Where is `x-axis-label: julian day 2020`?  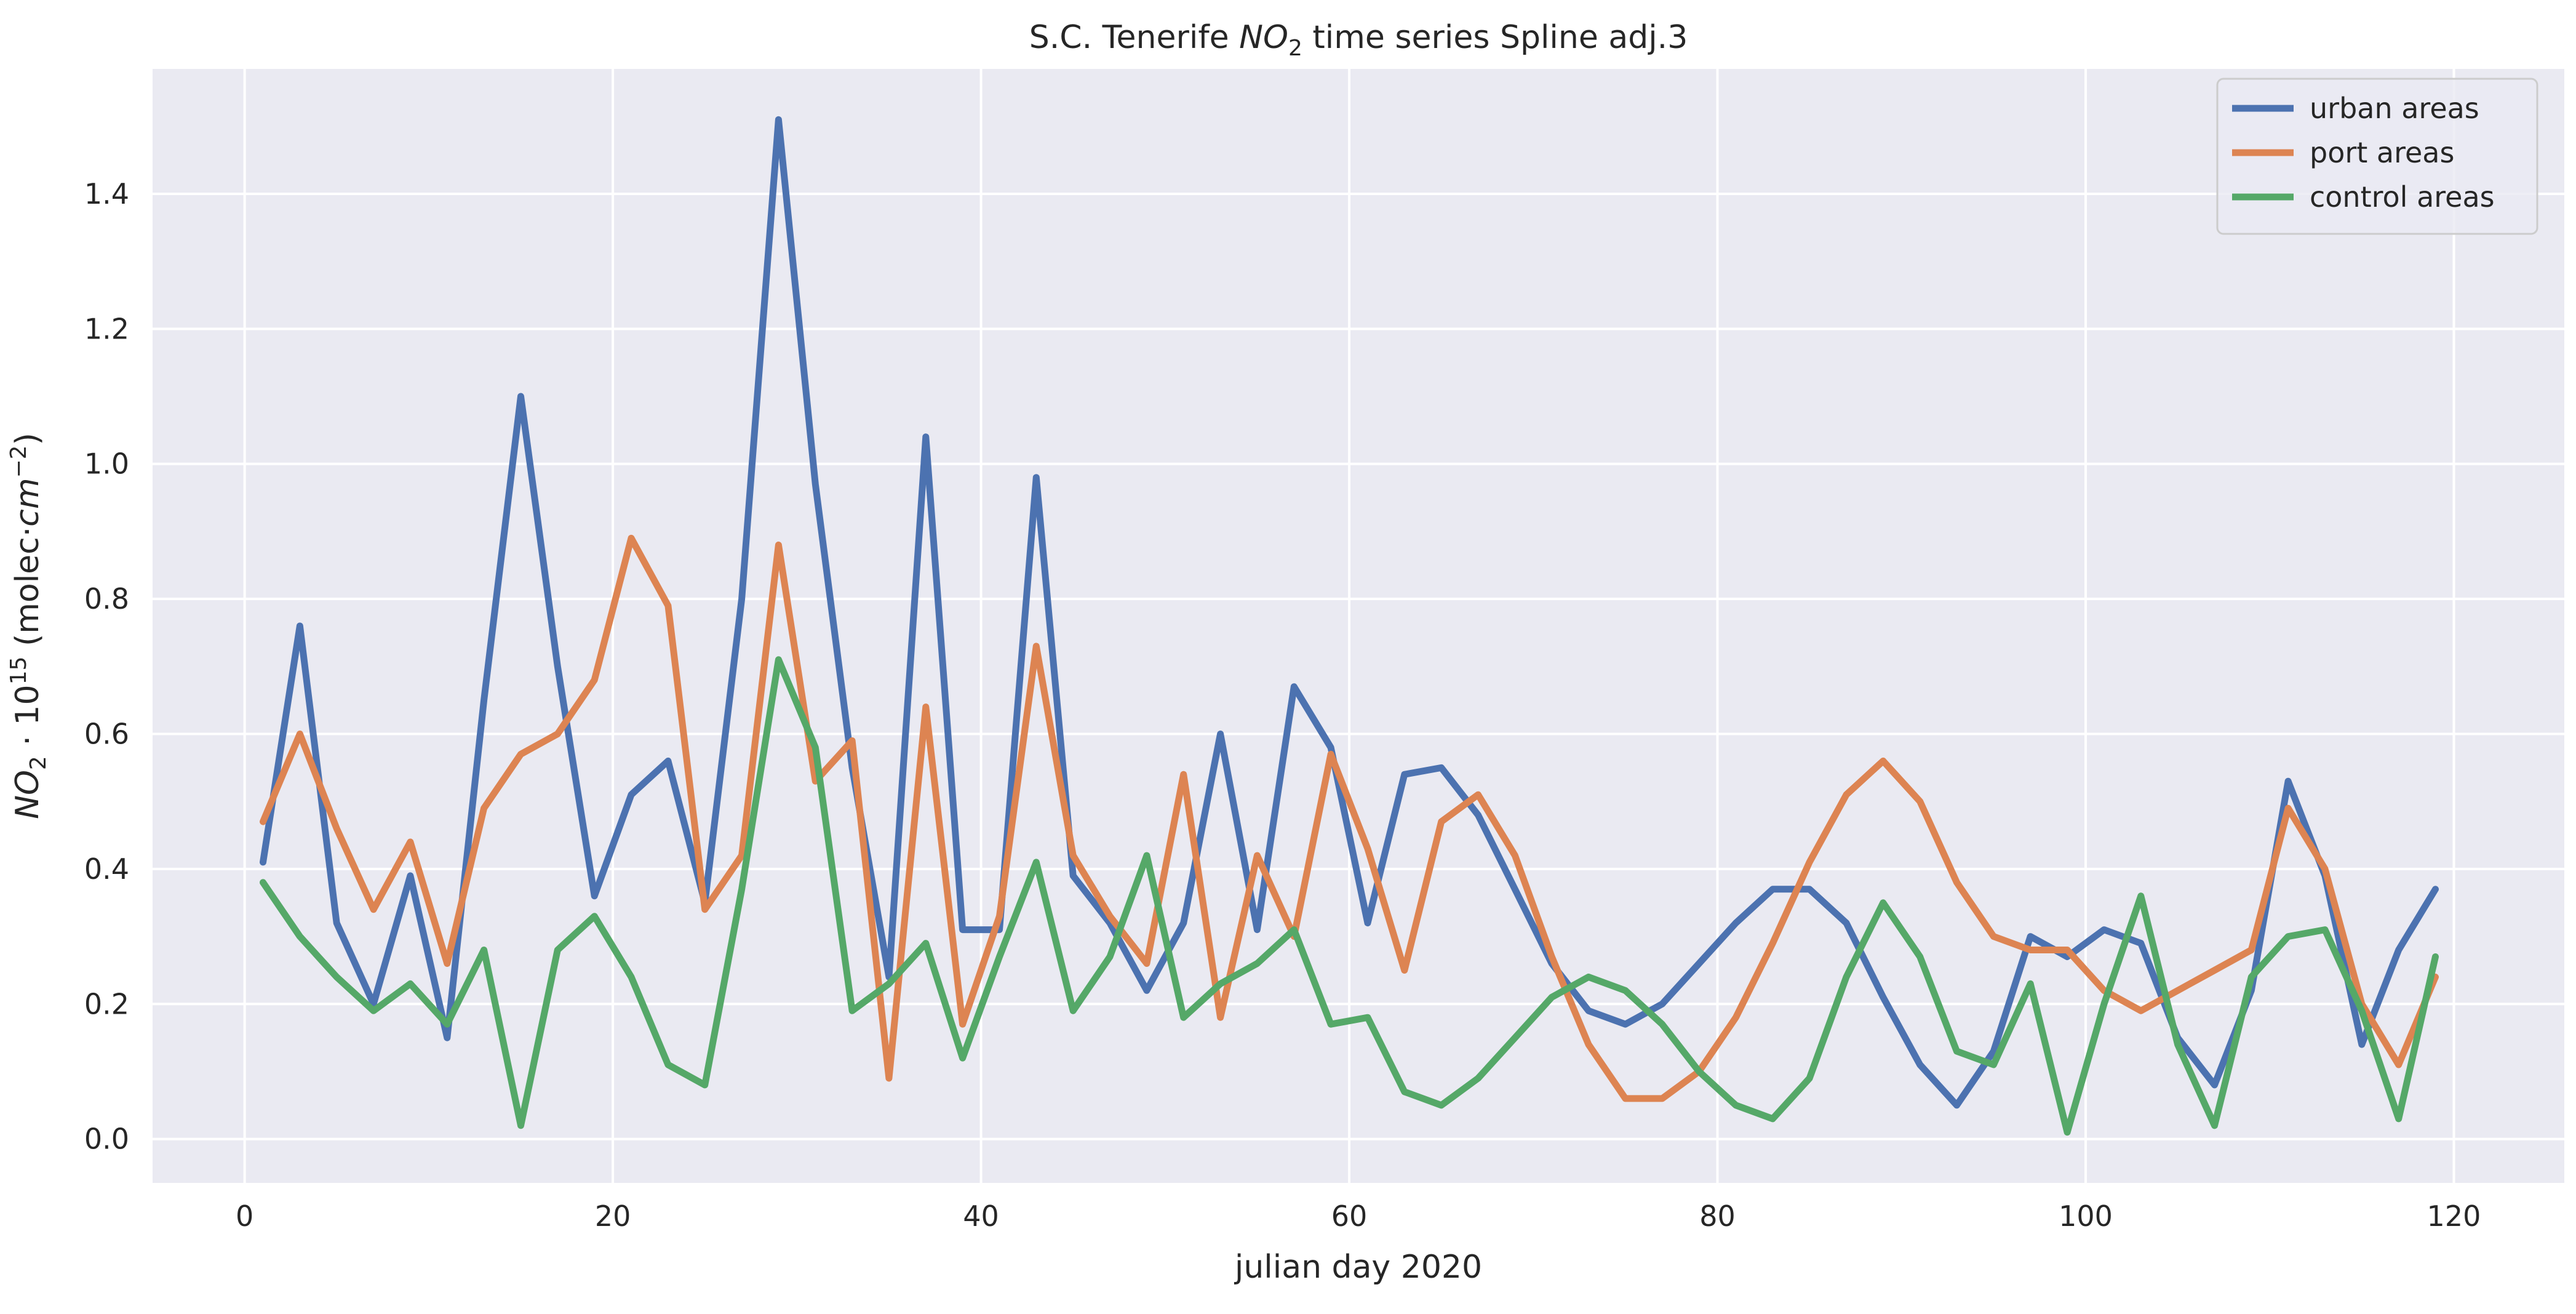 x-axis-label: julian day 2020 is located at coordinates (1358, 1268).